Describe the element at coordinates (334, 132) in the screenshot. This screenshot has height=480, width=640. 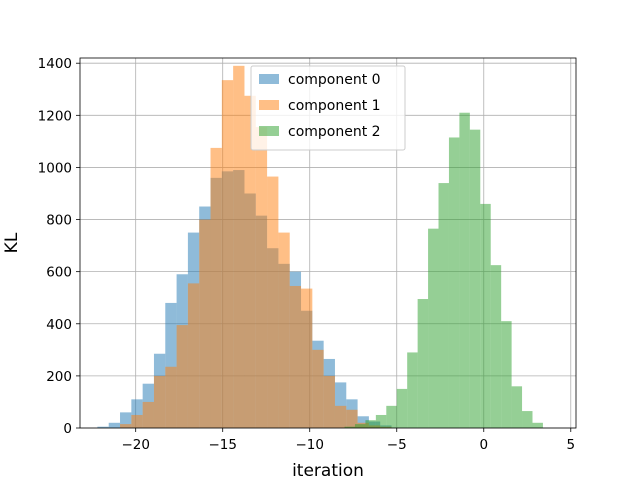
I see `legend-label: component 2` at that location.